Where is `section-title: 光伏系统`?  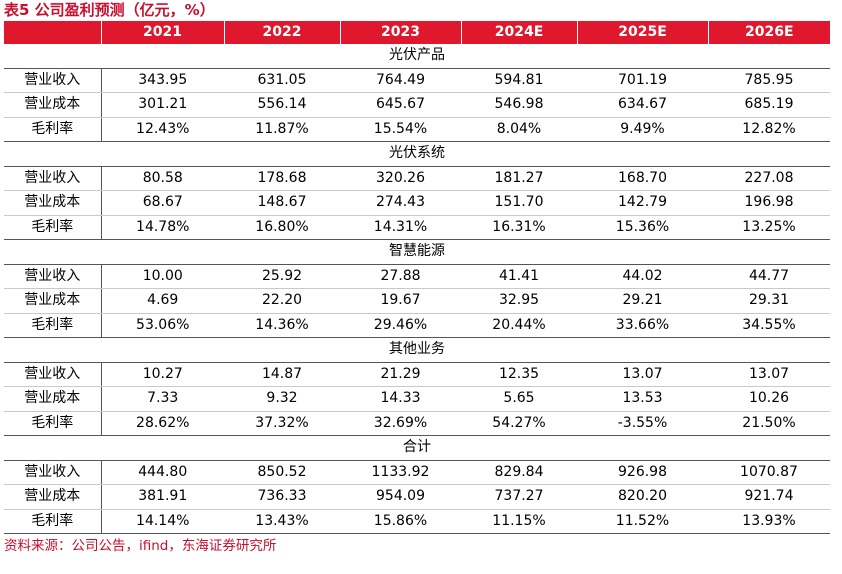 section-title: 光伏系统 is located at coordinates (417, 154).